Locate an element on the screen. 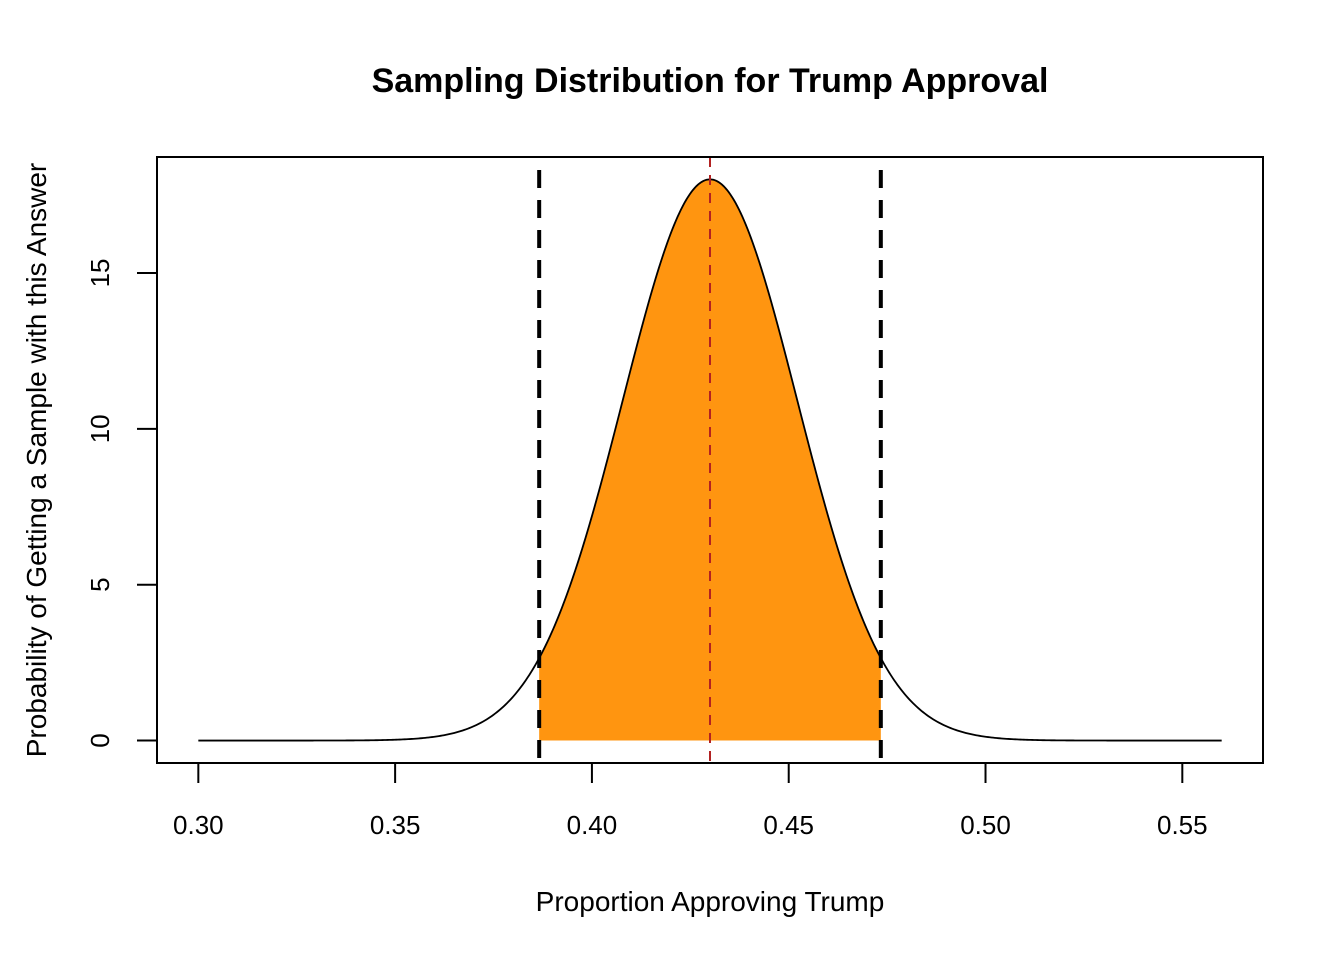 This screenshot has height=960, width=1344. x-tick-label: 0.45 is located at coordinates (788, 825).